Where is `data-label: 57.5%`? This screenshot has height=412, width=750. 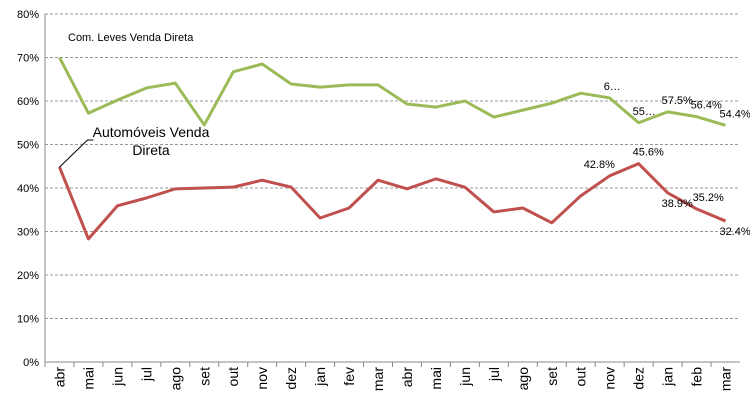 data-label: 57.5% is located at coordinates (677, 101).